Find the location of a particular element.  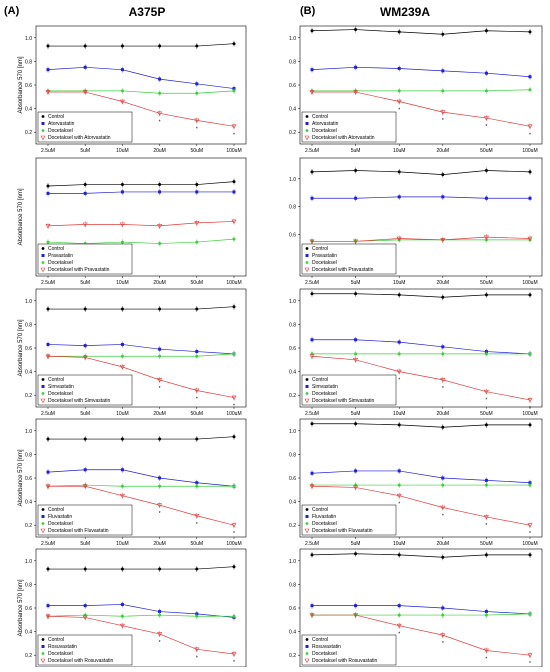

legend-entry: Fluvastatin is located at coordinates (324, 517).